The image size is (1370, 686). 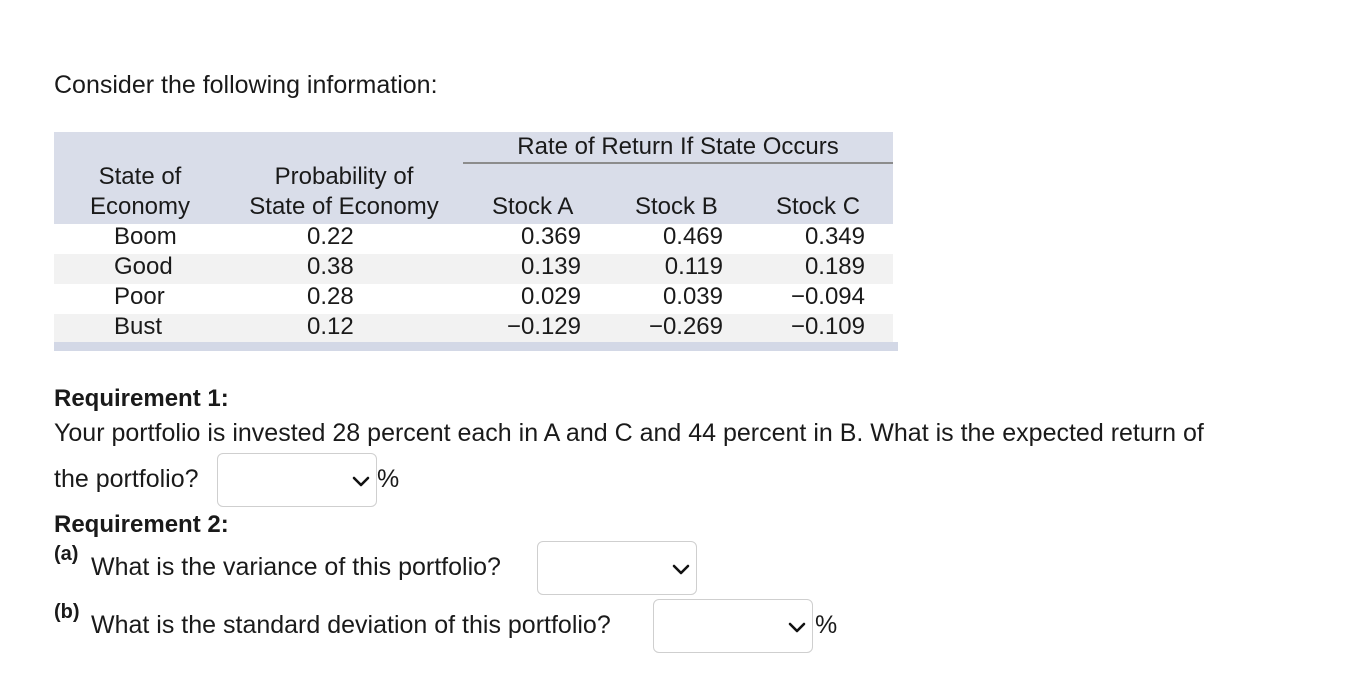 What do you see at coordinates (67, 612) in the screenshot?
I see `part-b-label: (b)` at bounding box center [67, 612].